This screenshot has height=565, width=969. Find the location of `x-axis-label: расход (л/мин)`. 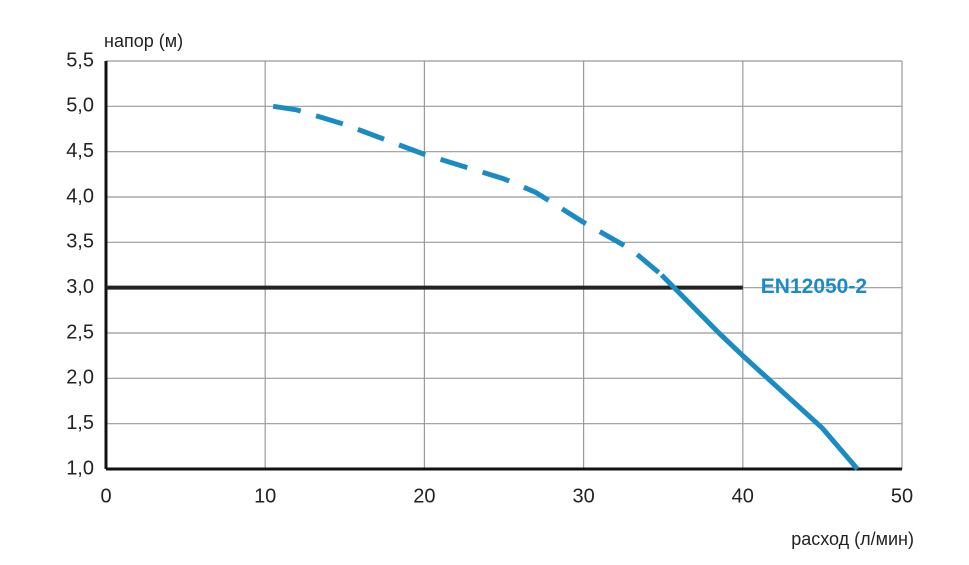

x-axis-label: расход (л/мин) is located at coordinates (852, 539).